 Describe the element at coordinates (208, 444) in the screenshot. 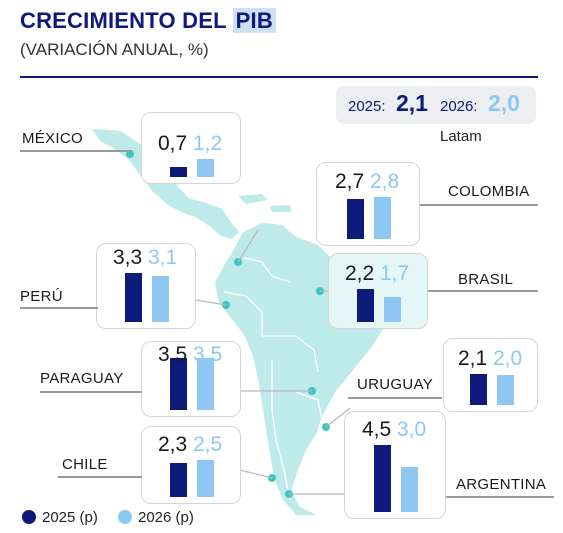

I see `value-2026-chile: 2,5` at that location.